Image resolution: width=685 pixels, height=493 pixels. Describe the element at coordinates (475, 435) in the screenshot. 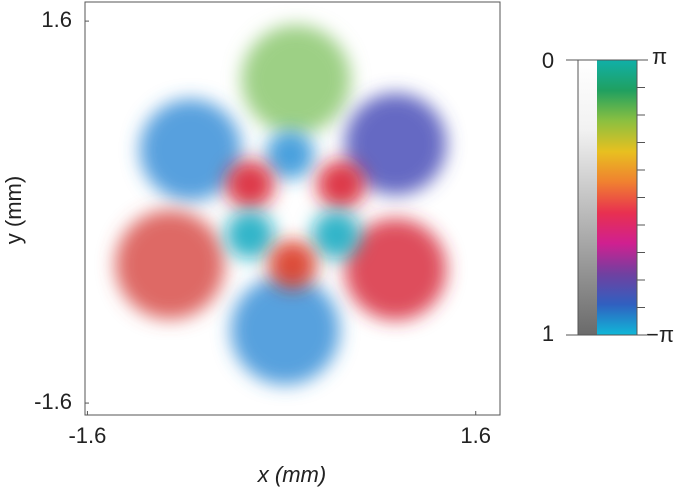

I see `x-tick-label: 1.6` at that location.